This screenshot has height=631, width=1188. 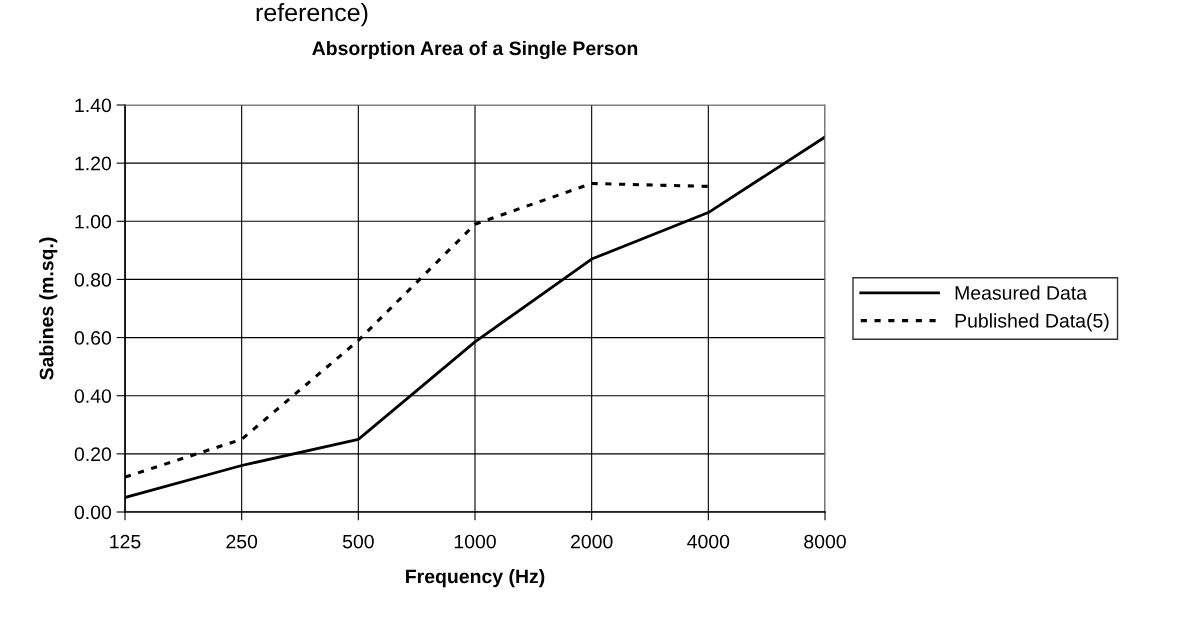 I want to click on x-tick-label: 500, so click(x=358, y=541).